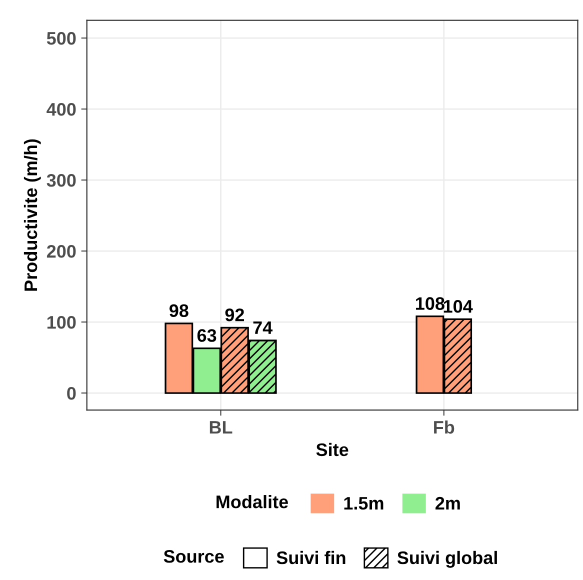  What do you see at coordinates (332, 449) in the screenshot?
I see `x-axis-title: Site` at bounding box center [332, 449].